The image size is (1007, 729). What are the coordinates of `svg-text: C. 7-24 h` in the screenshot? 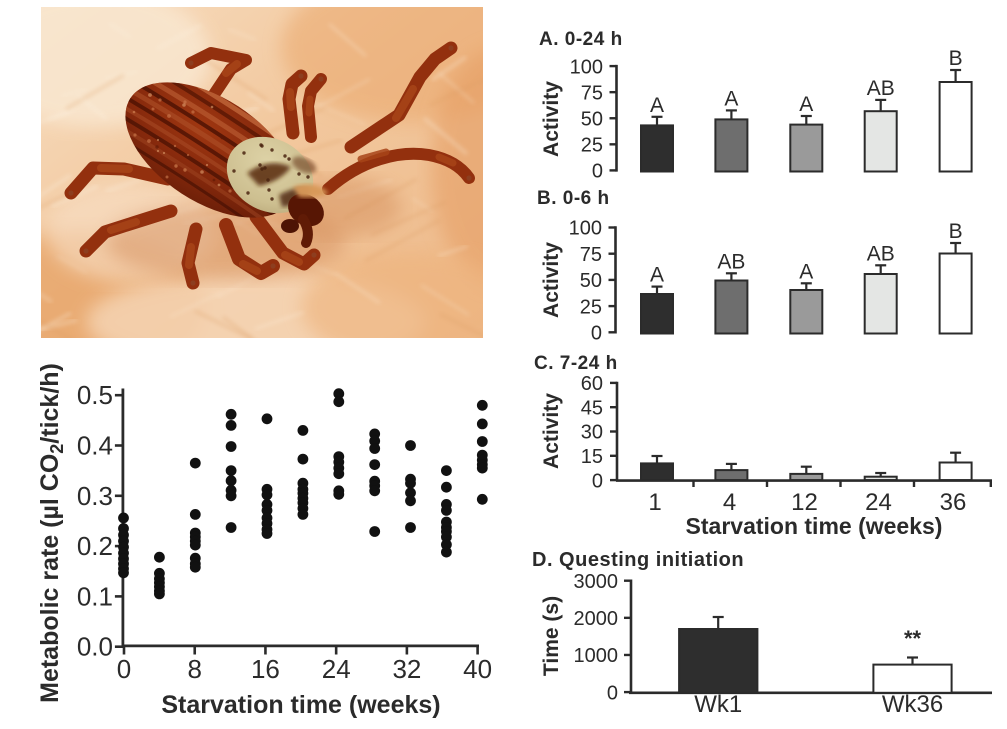 It's located at (576, 363).